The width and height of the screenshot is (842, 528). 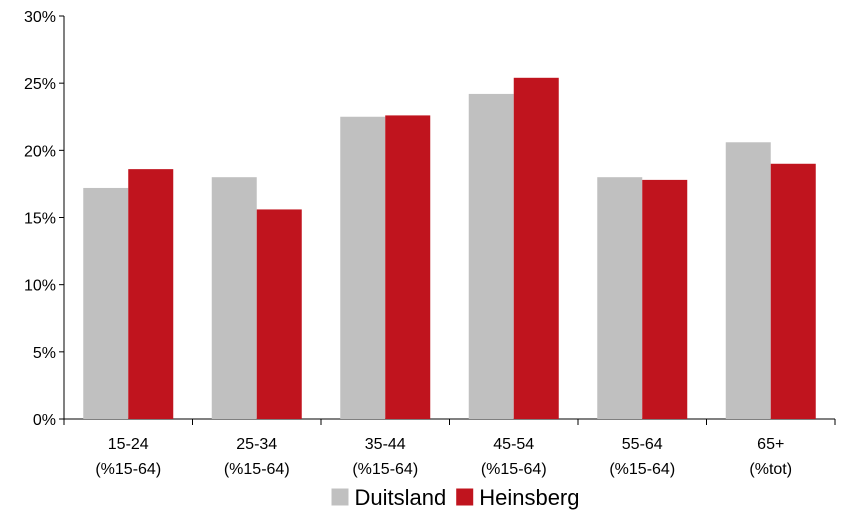 I want to click on legend-label: Heinsberg, so click(x=529, y=497).